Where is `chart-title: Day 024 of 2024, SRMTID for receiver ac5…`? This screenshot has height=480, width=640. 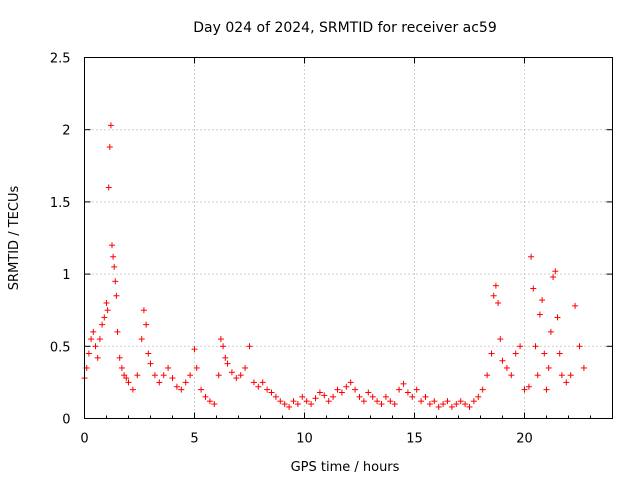
chart-title: Day 024 of 2024, SRMTID for receiver ac5… is located at coordinates (345, 28).